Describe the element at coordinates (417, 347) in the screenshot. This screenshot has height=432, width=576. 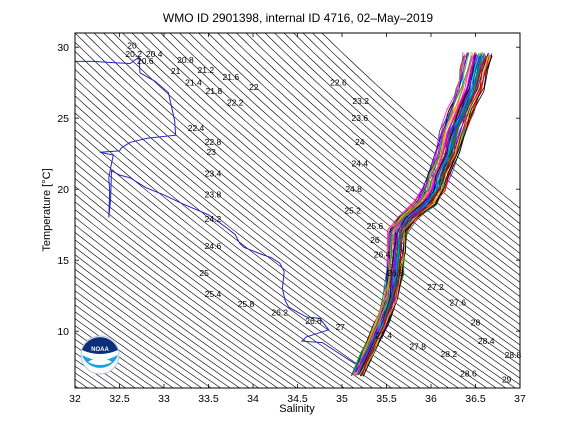
I see `density-contour-label: 27.8` at that location.